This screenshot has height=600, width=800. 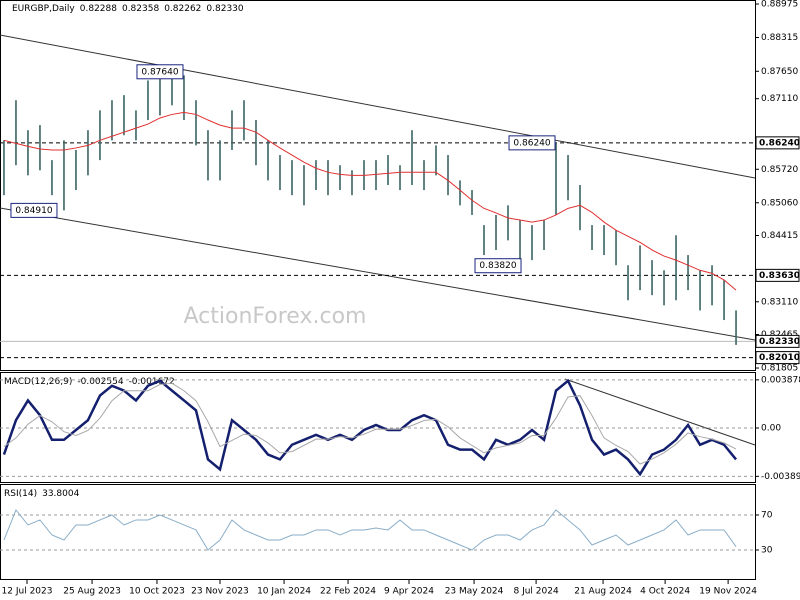 What do you see at coordinates (779, 302) in the screenshot?
I see `y-tick-label: 0.83110` at bounding box center [779, 302].